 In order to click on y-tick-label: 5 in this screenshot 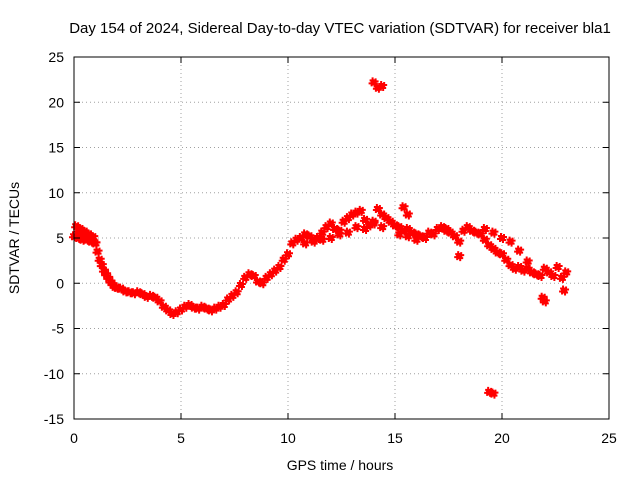, I will do `click(60, 238)`.